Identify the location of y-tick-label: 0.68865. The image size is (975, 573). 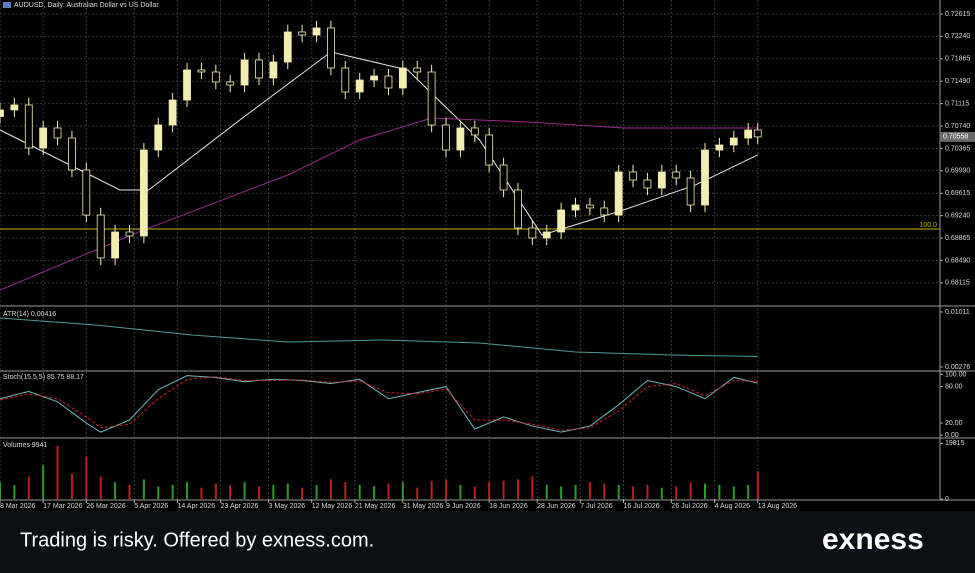
(957, 238).